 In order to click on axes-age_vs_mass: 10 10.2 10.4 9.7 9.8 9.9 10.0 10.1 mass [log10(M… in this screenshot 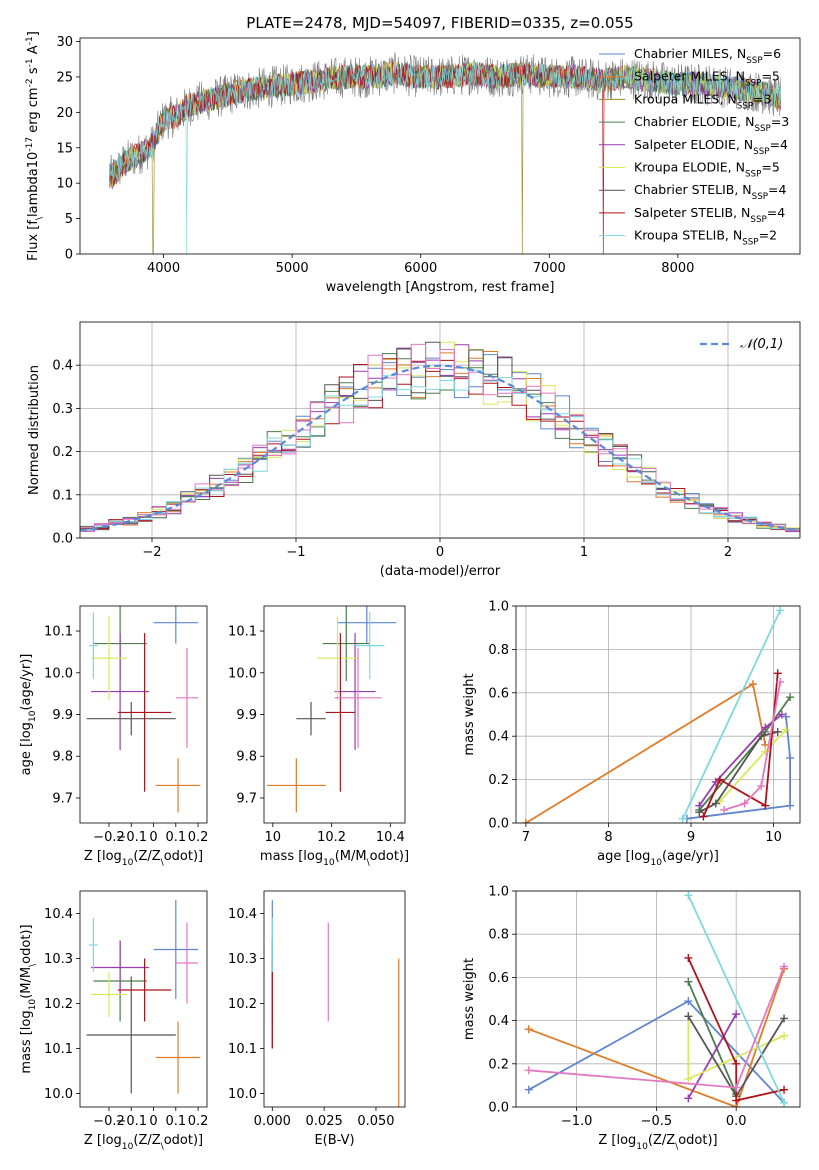, I will do `click(318, 746)`.